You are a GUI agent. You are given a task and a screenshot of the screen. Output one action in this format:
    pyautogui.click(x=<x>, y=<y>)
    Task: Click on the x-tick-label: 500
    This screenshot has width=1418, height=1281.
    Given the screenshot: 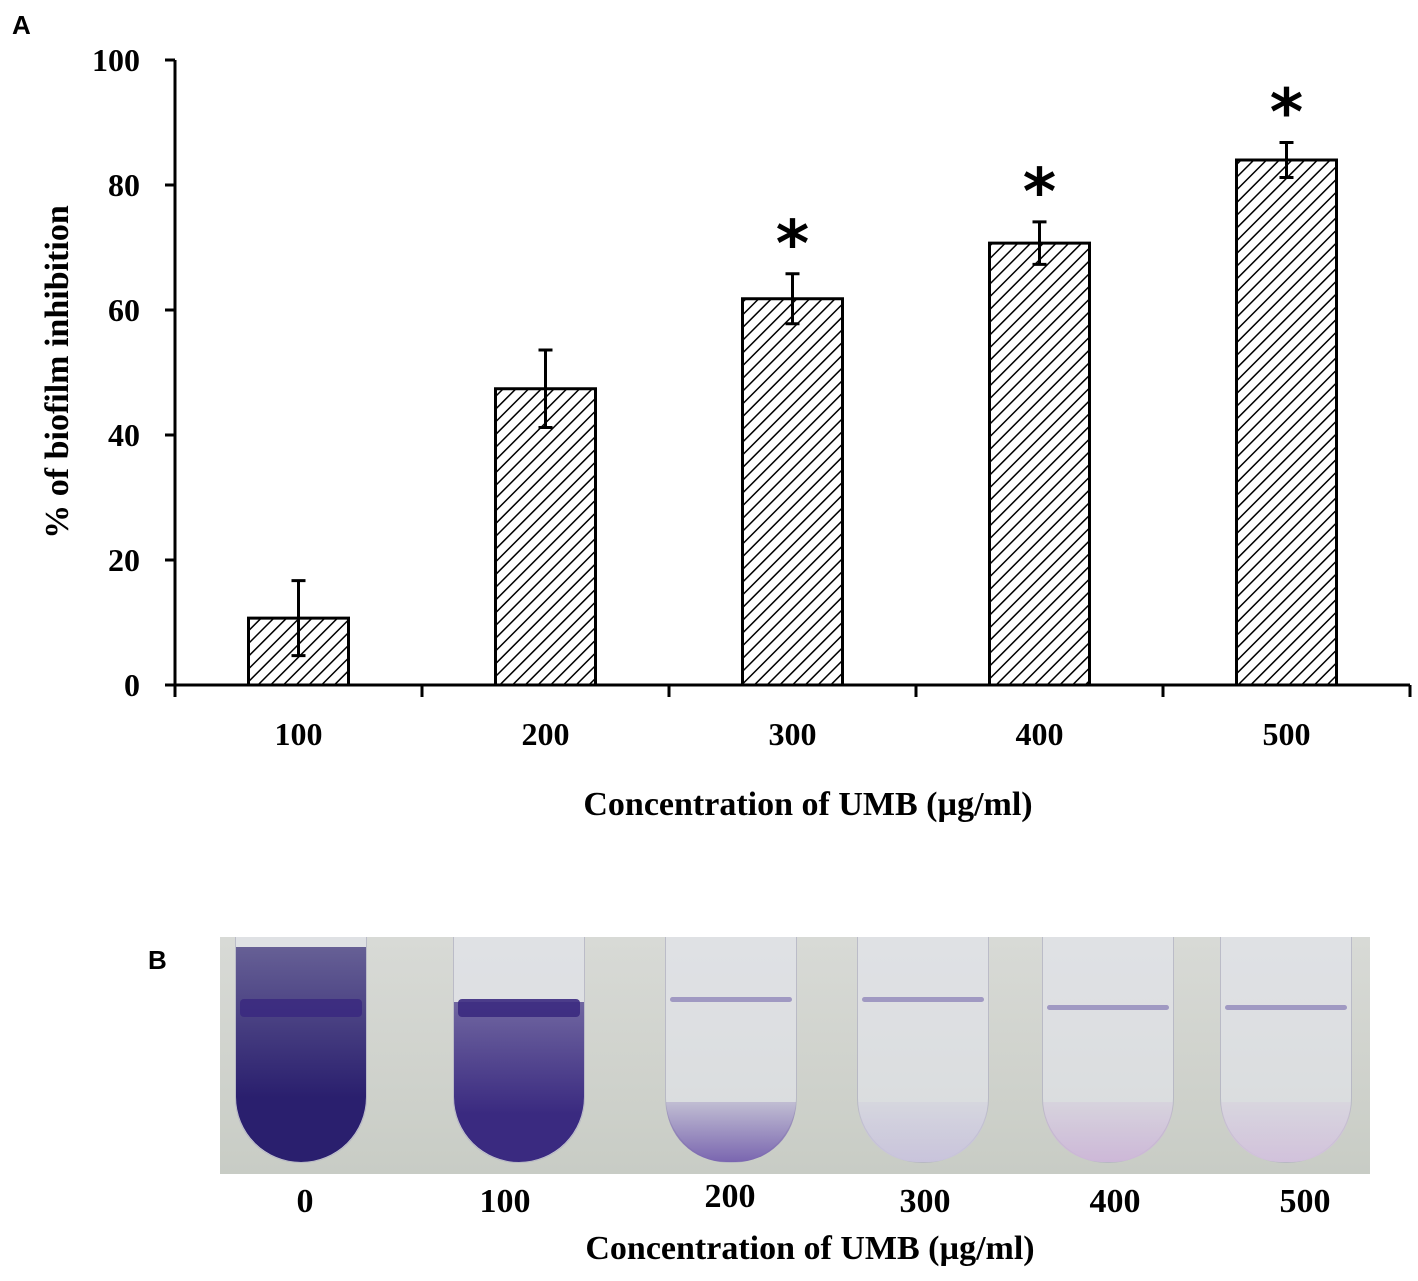 What is the action you would take?
    pyautogui.click(x=1287, y=734)
    